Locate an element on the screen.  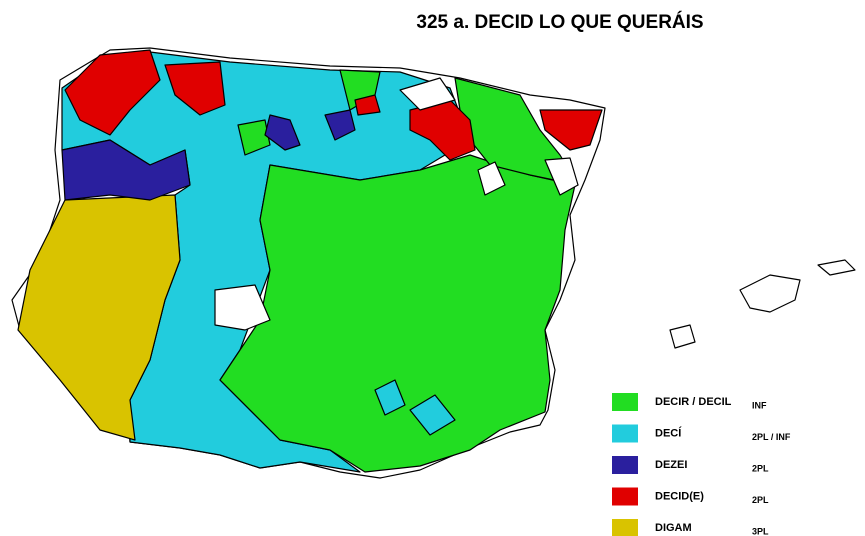
legend-note: 2PL / INF is located at coordinates (771, 437).